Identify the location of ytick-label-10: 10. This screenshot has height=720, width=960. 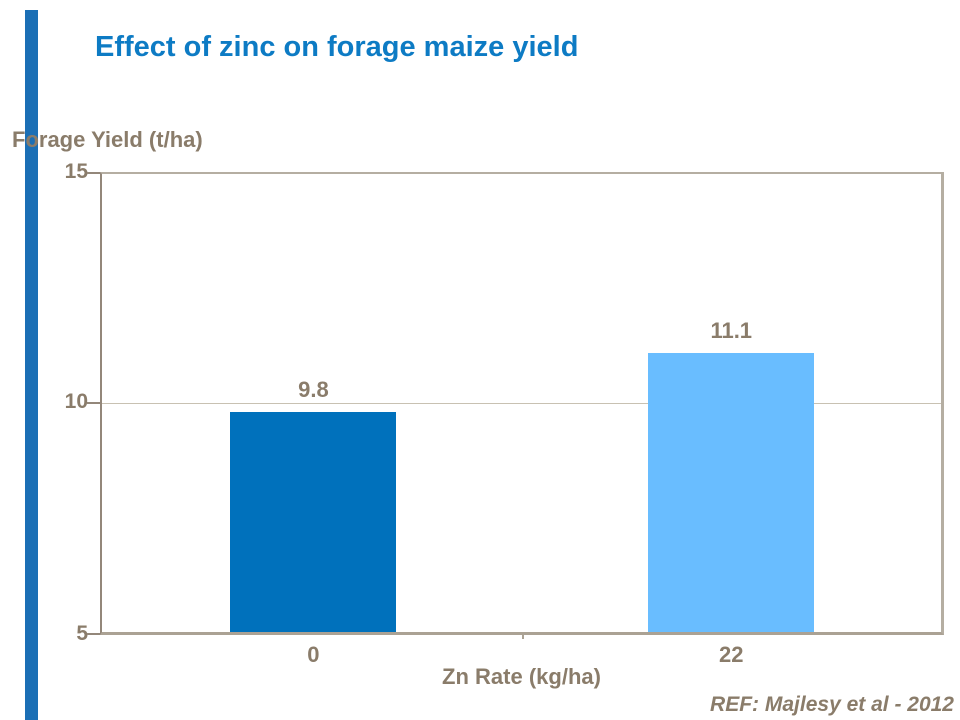
(76, 401).